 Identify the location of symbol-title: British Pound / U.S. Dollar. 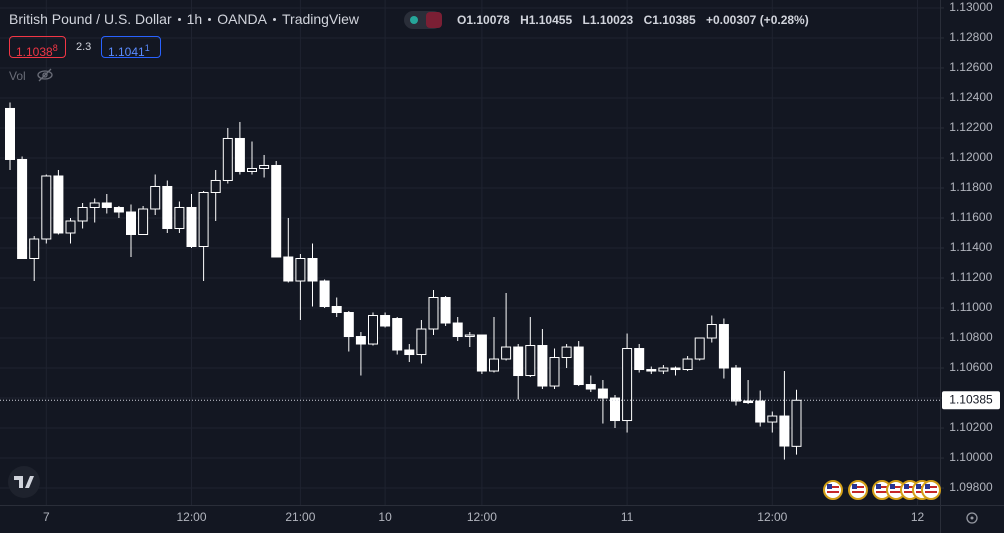
(90, 19).